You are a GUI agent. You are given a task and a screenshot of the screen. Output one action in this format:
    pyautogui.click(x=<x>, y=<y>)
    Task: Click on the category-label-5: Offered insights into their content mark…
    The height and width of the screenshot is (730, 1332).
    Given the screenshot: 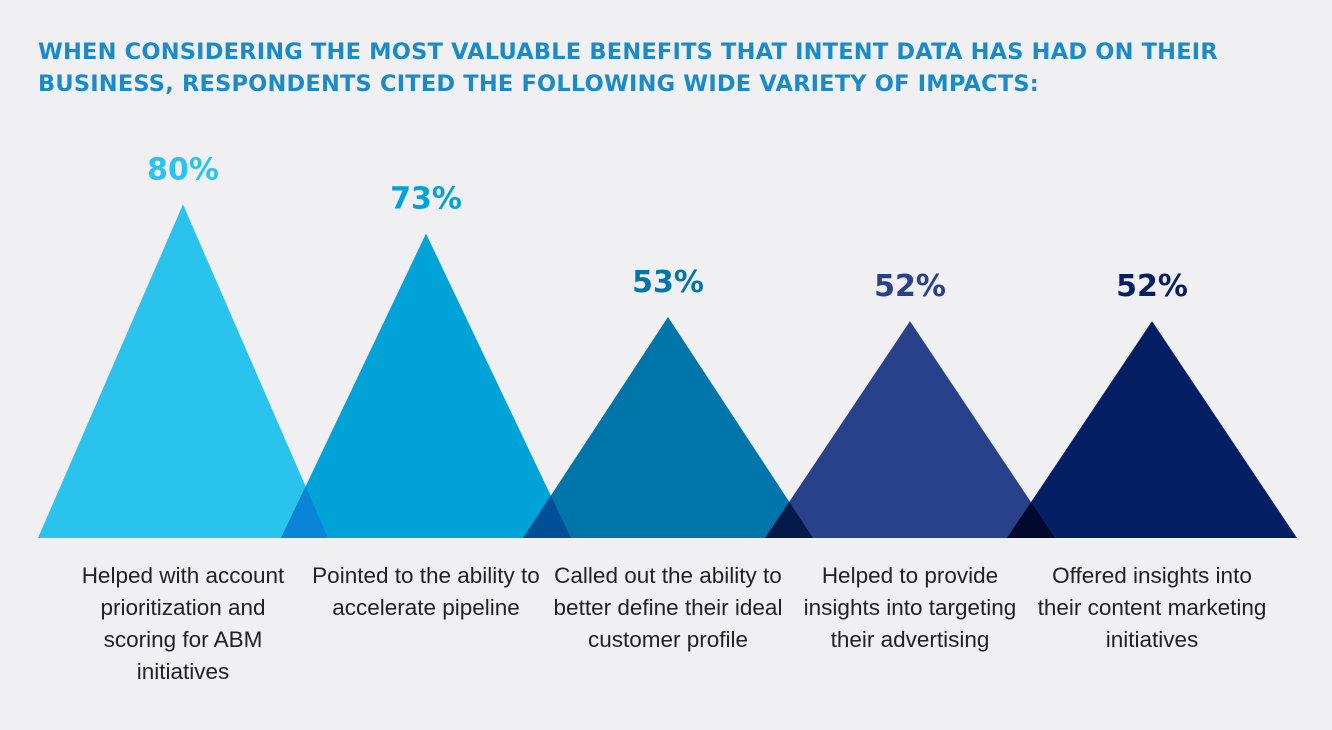 What is the action you would take?
    pyautogui.click(x=1152, y=607)
    